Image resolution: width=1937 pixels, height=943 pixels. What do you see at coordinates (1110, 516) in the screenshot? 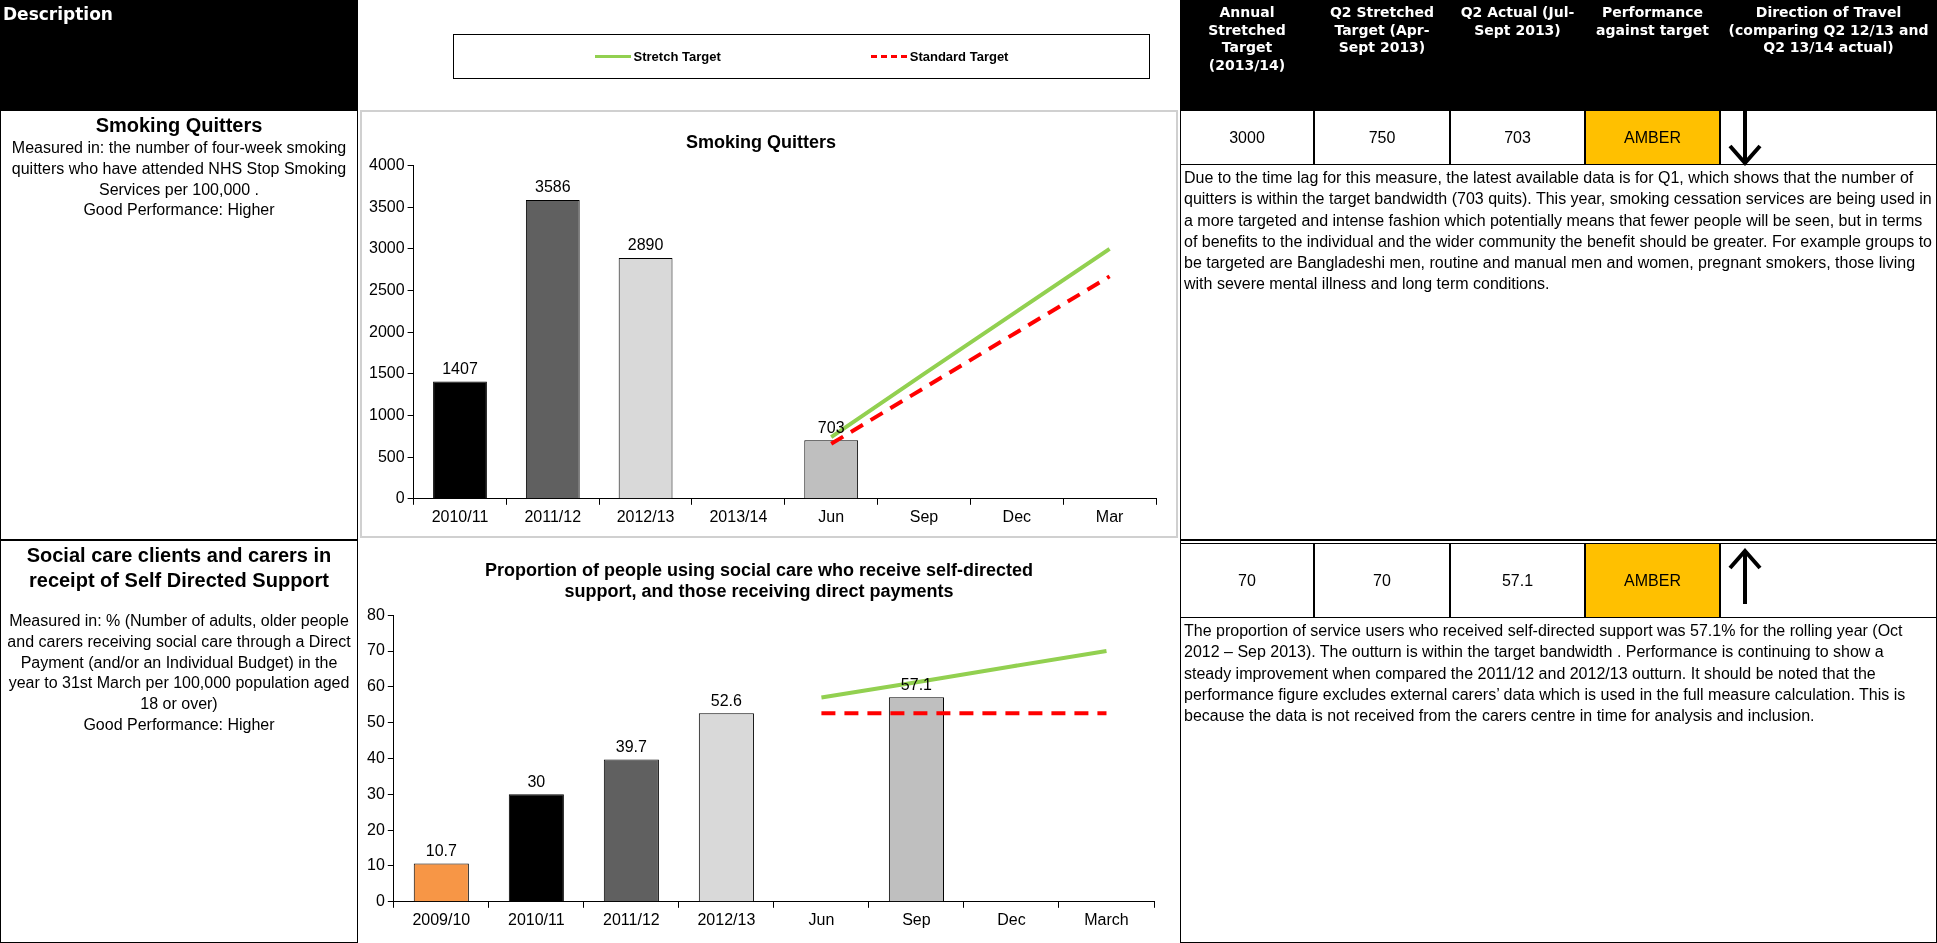
I see `x-tick-label: Mar` at bounding box center [1110, 516].